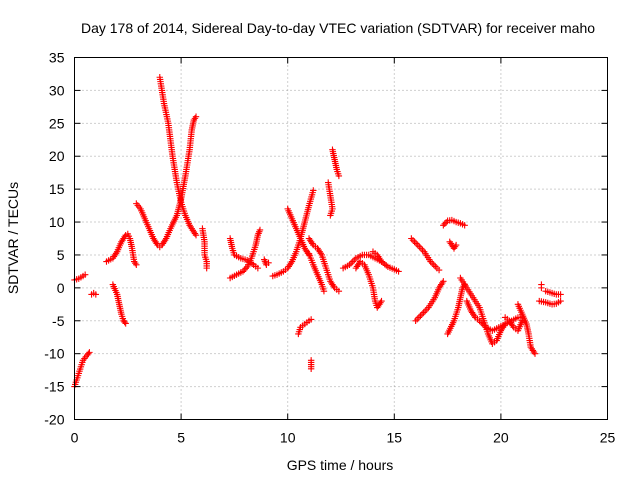 The width and height of the screenshot is (640, 480). I want to click on y-tick-label: -15, so click(54, 387).